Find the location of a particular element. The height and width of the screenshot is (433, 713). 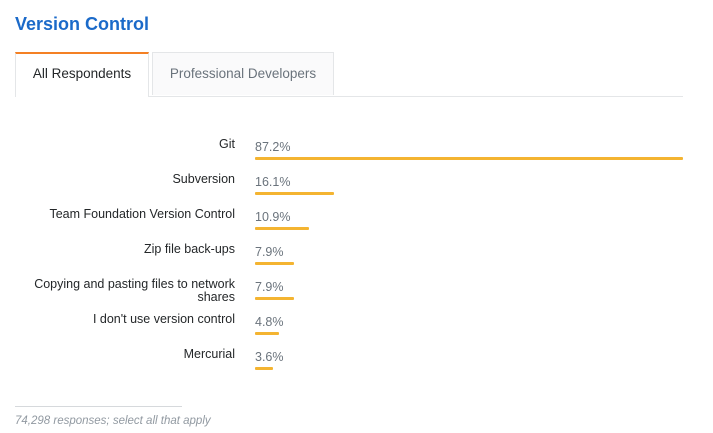

page-title: Version Control is located at coordinates (82, 24).